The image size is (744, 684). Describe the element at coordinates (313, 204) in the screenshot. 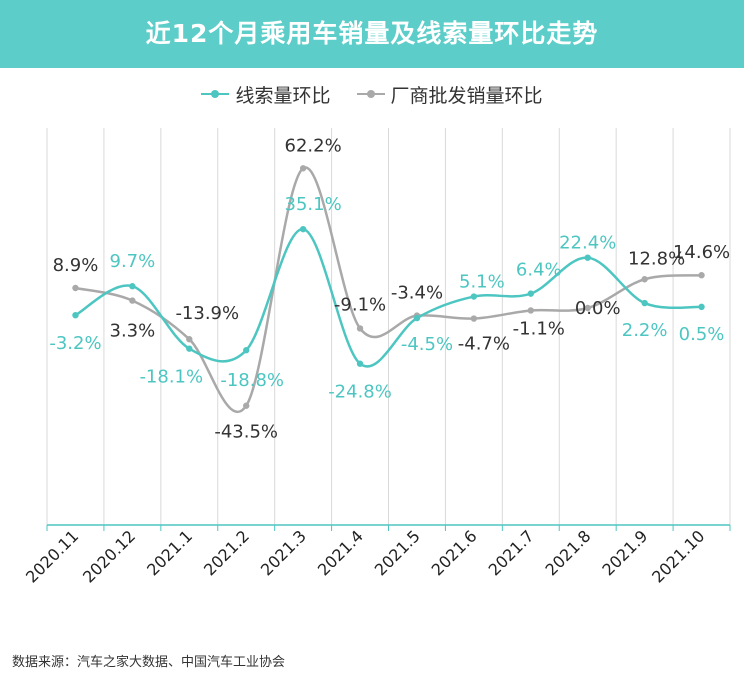

I see `data-label-leads: 35.1%` at that location.